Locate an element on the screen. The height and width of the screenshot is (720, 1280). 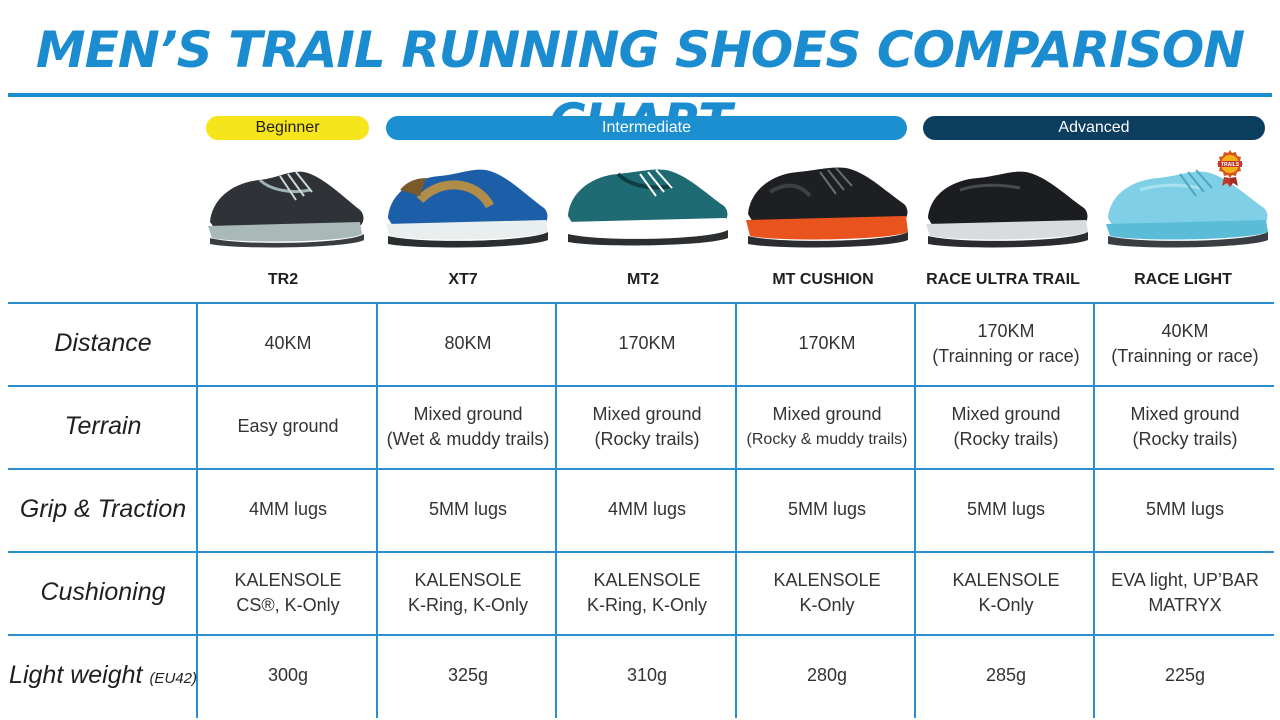
table-cell-line: MATRYX is located at coordinates (1185, 604).